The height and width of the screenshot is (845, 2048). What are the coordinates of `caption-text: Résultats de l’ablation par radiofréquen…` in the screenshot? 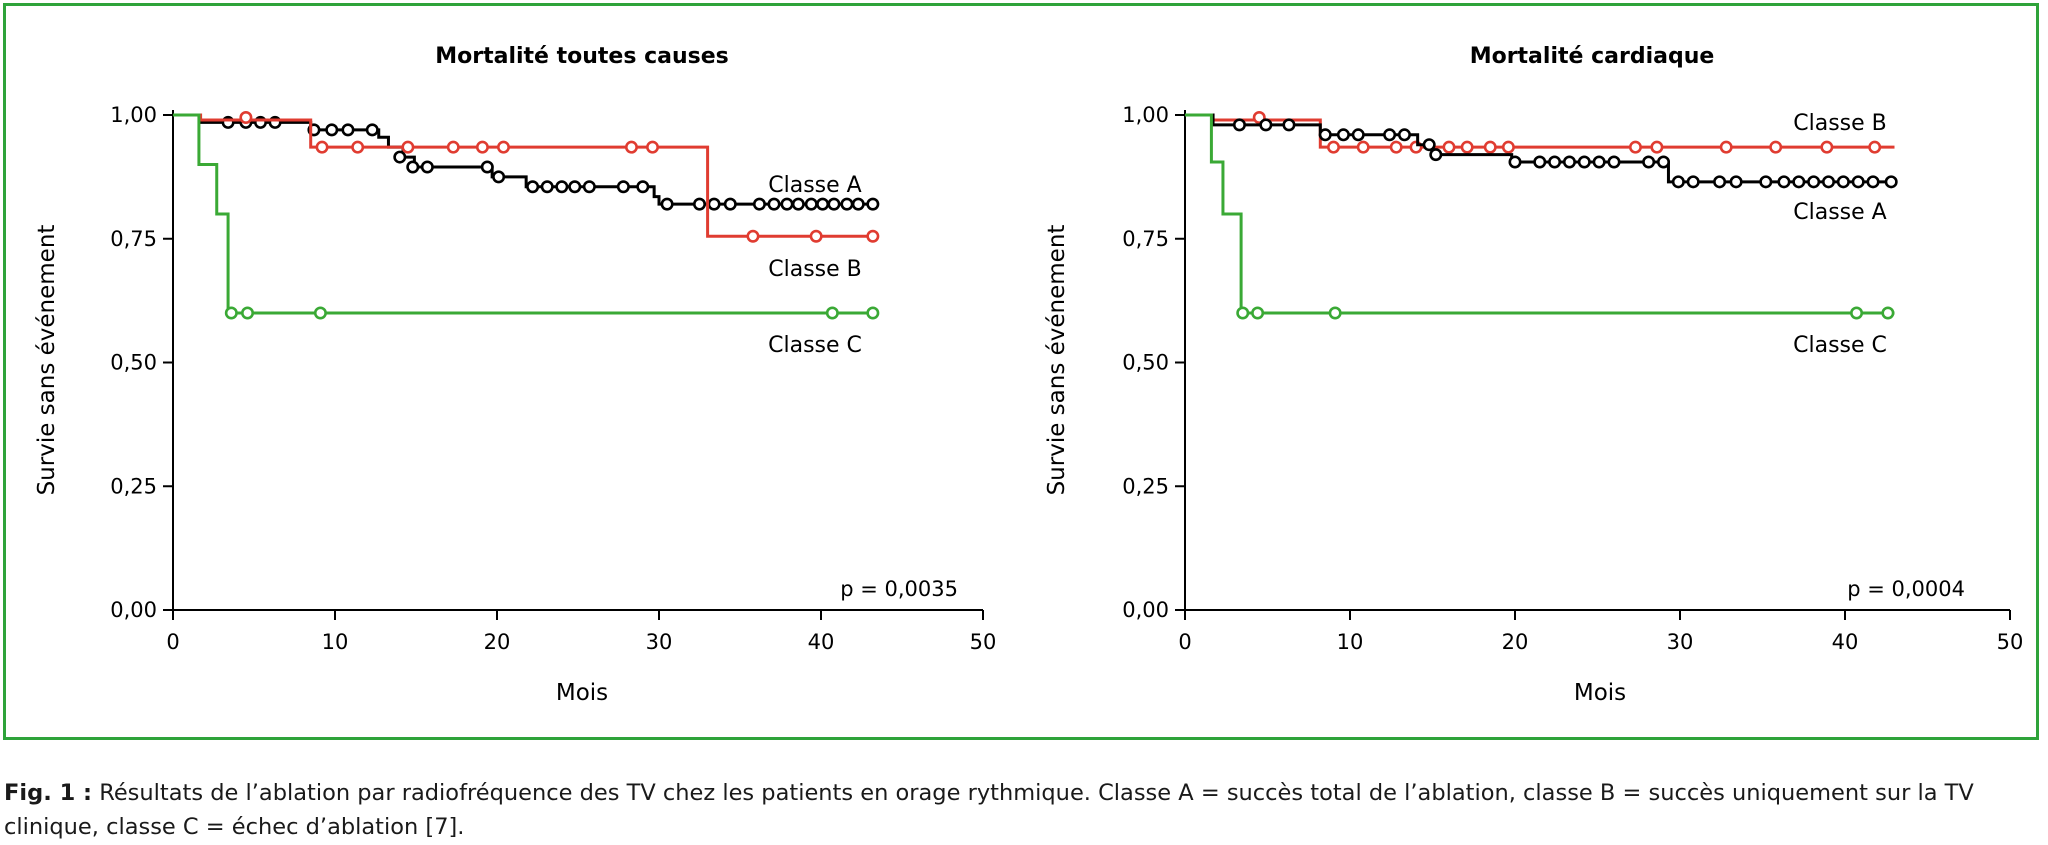 It's located at (989, 810).